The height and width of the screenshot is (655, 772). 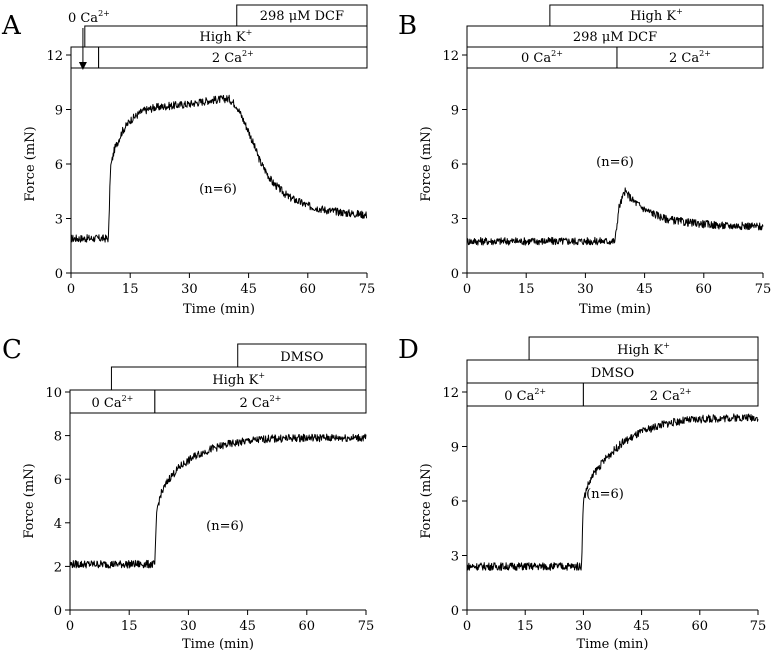 I want to click on panel-letter: C, so click(x=12, y=350).